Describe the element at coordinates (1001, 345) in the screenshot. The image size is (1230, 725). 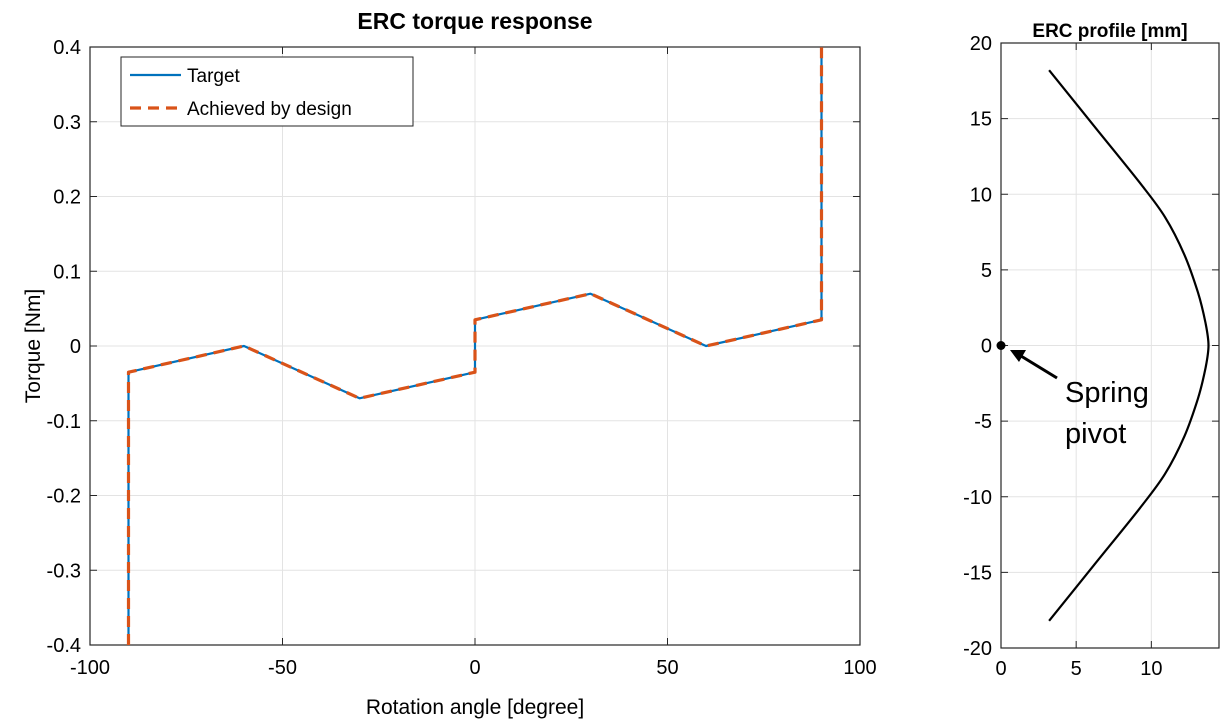
I see `spring-pivot-marker` at that location.